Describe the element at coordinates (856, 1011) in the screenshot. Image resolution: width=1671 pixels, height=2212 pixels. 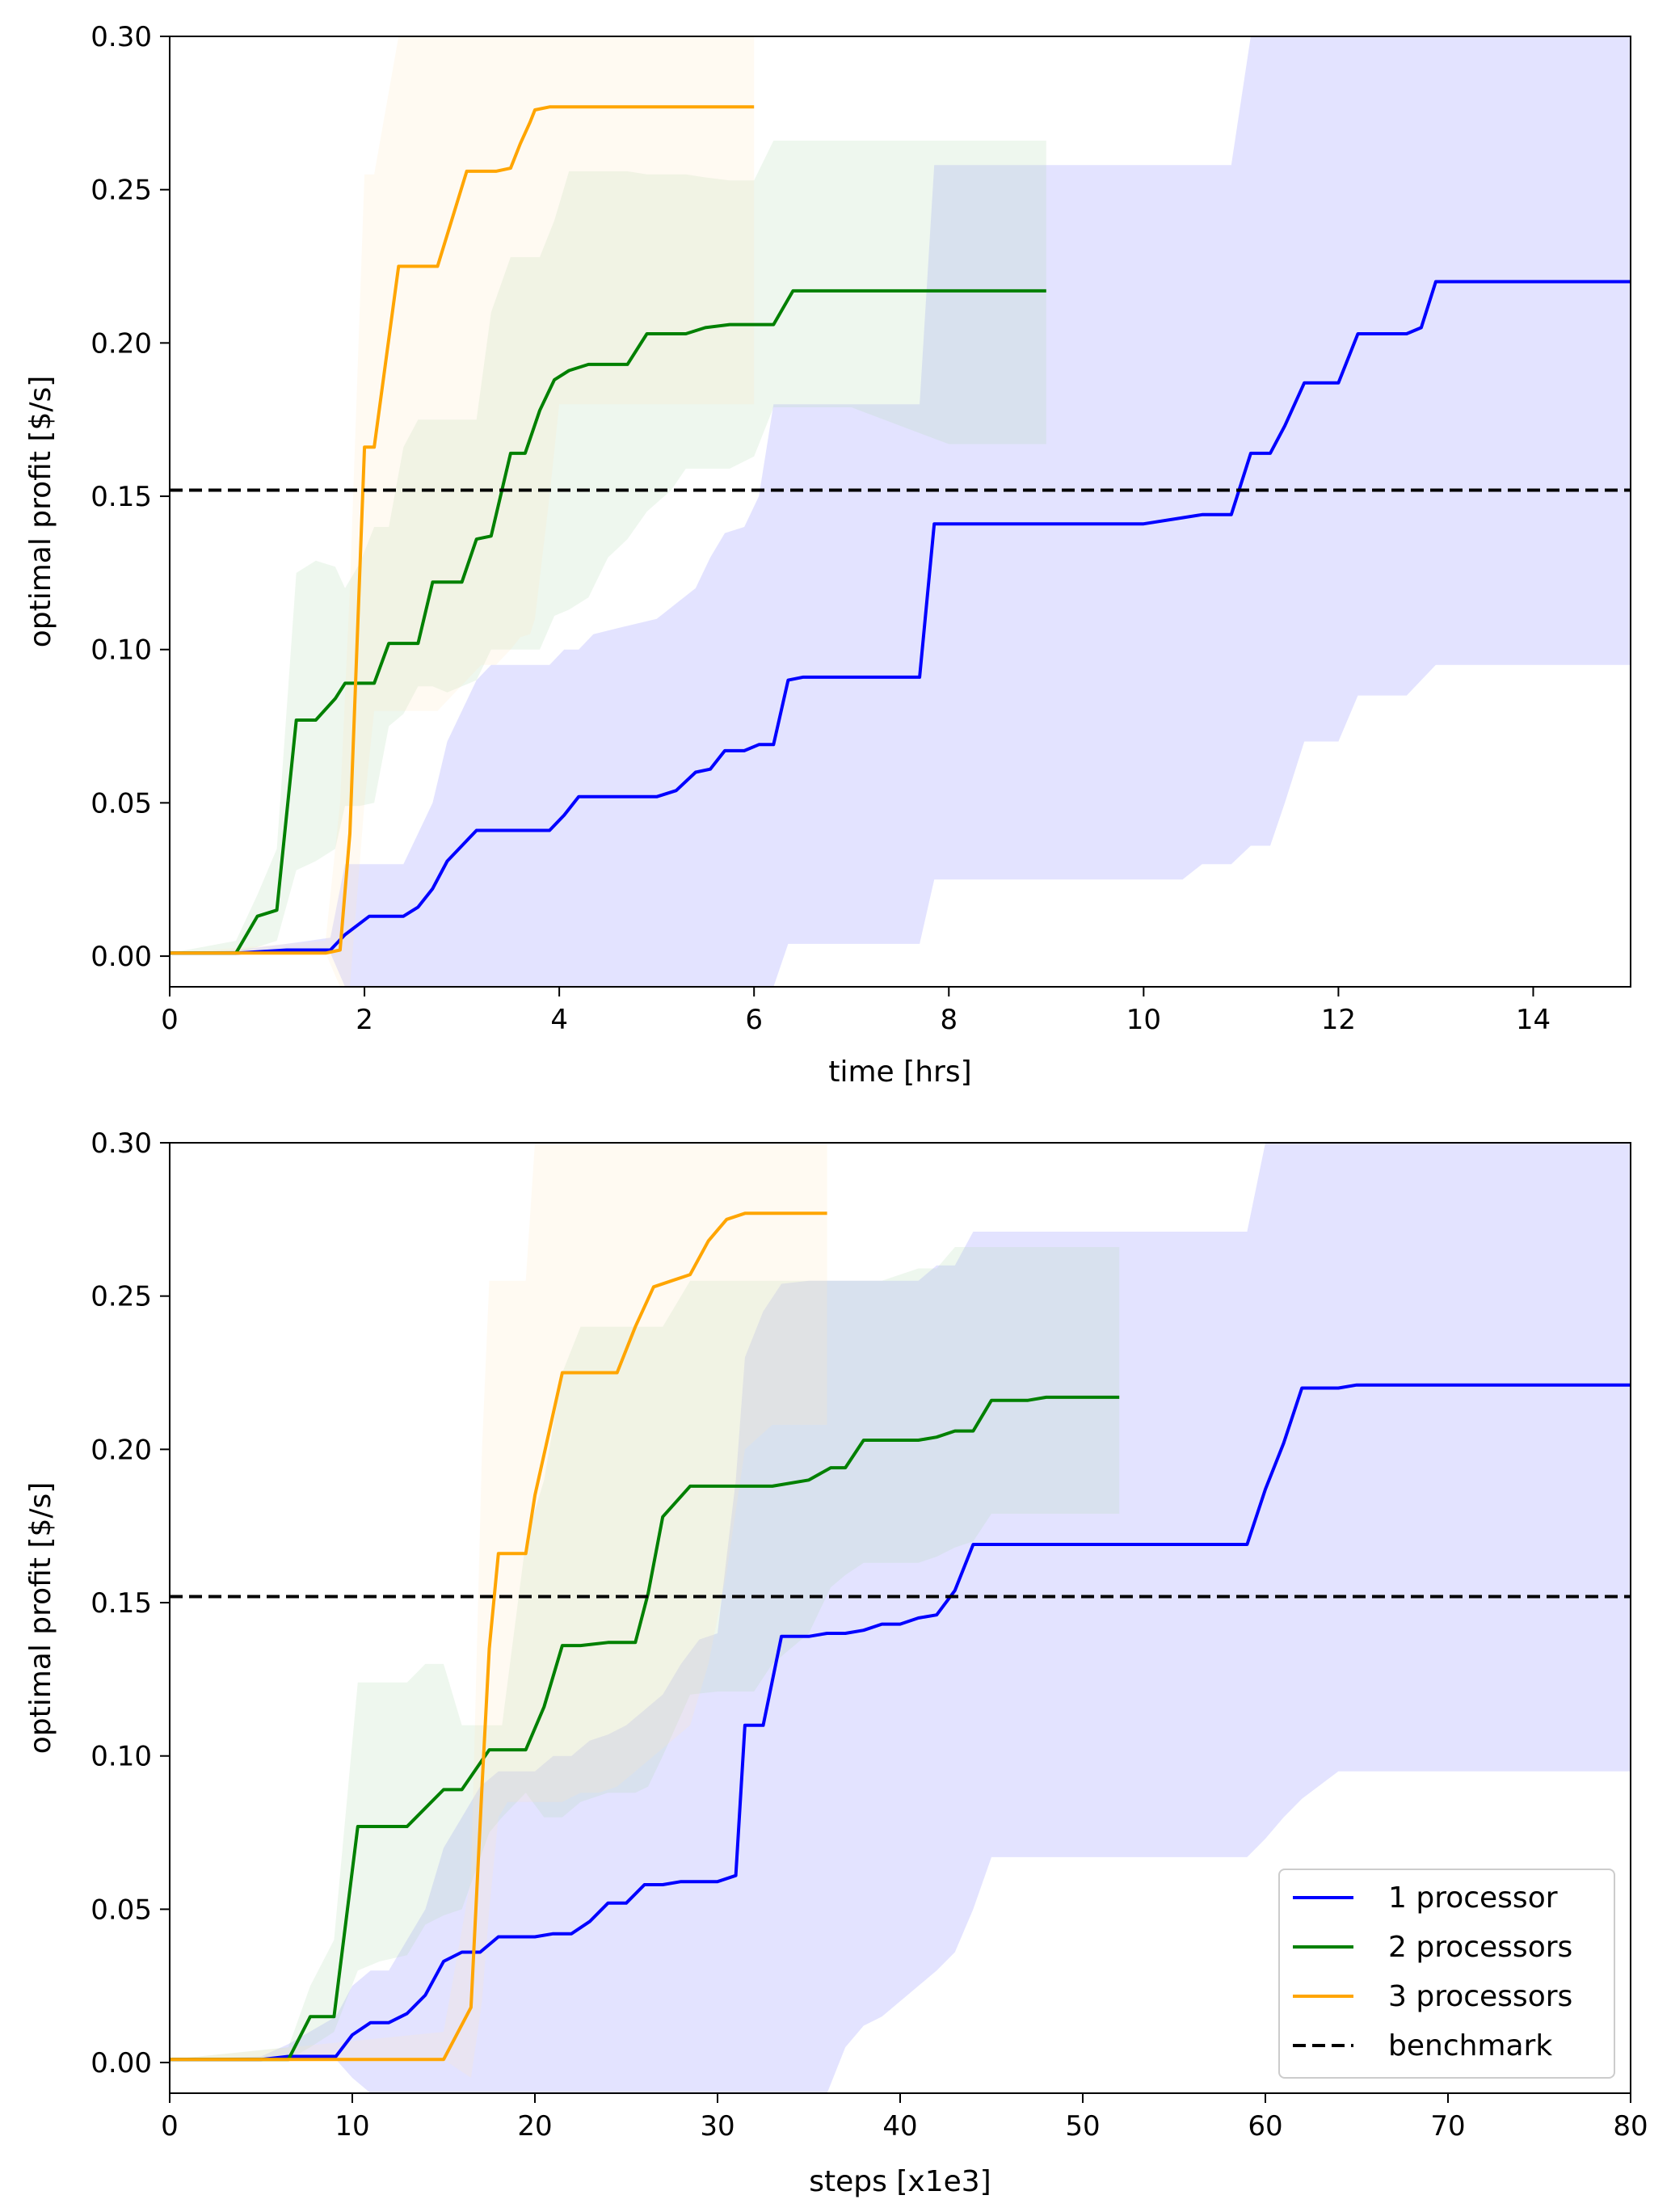
I see `x-axis-ticks: 0 2 4 6 8 10 12 14` at that location.